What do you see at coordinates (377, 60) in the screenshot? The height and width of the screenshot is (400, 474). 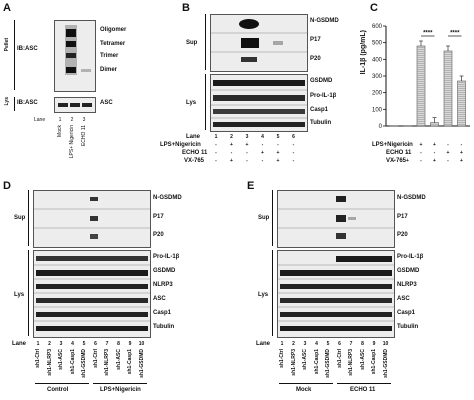 I see `c-ytick-label-4: 400` at bounding box center [377, 60].